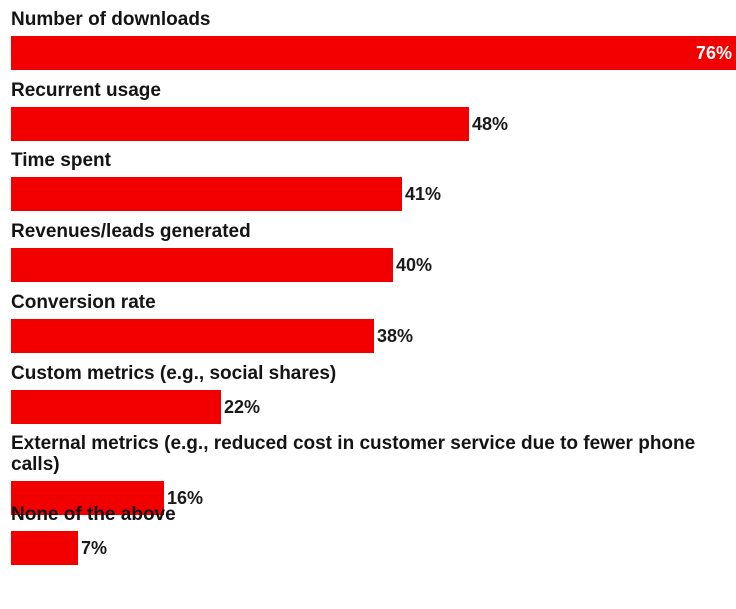  I want to click on category-label: Revenues/leads generated, so click(131, 231).